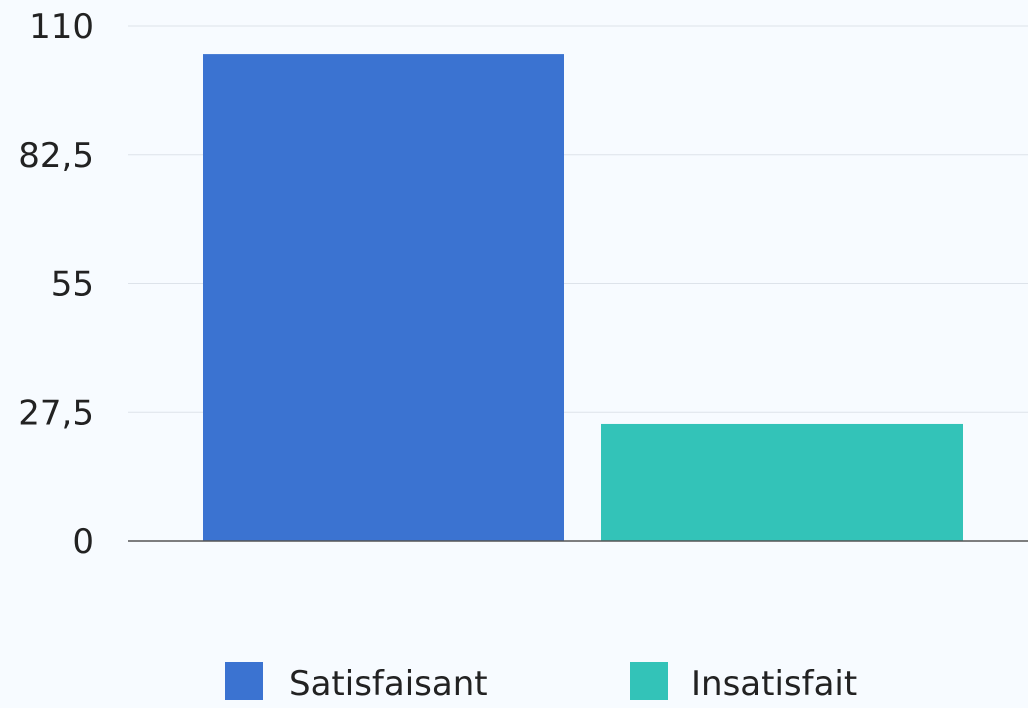  Describe the element at coordinates (61, 27) in the screenshot. I see `y-tick-label: 110` at that location.